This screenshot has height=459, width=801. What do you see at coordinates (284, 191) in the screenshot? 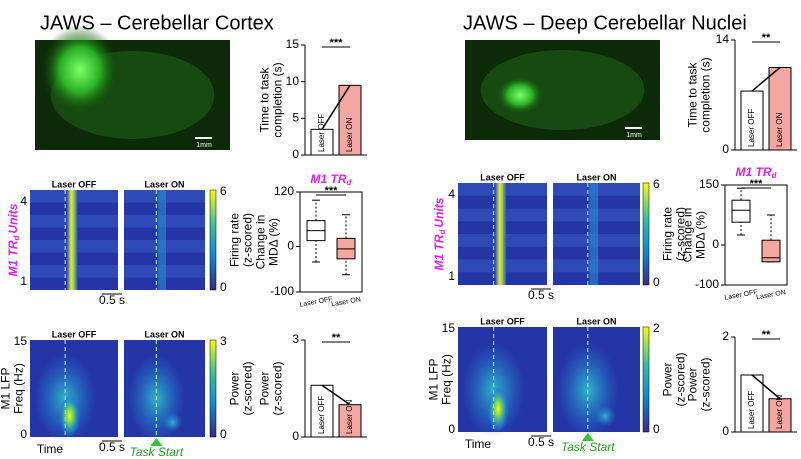
I see `y-tick-label: 120` at bounding box center [284, 191].